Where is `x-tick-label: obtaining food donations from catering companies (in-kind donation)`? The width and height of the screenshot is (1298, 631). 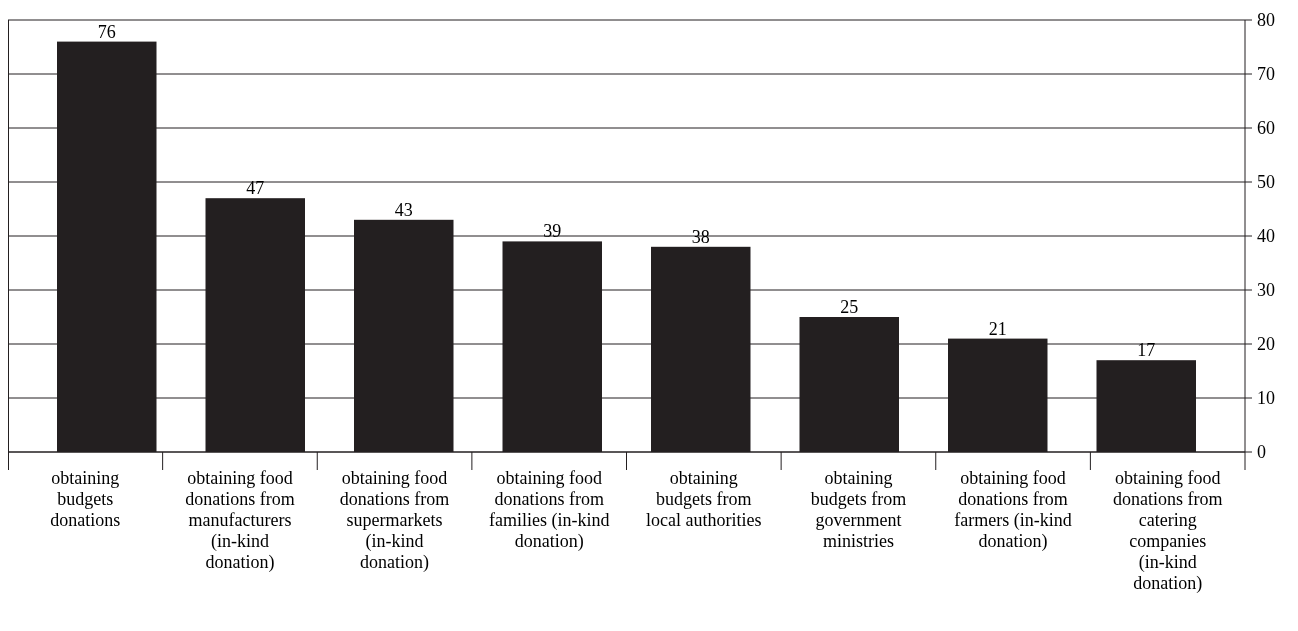
x-tick-label: obtaining food donations from catering companies (in-kind donation) is located at coordinates (1167, 531).